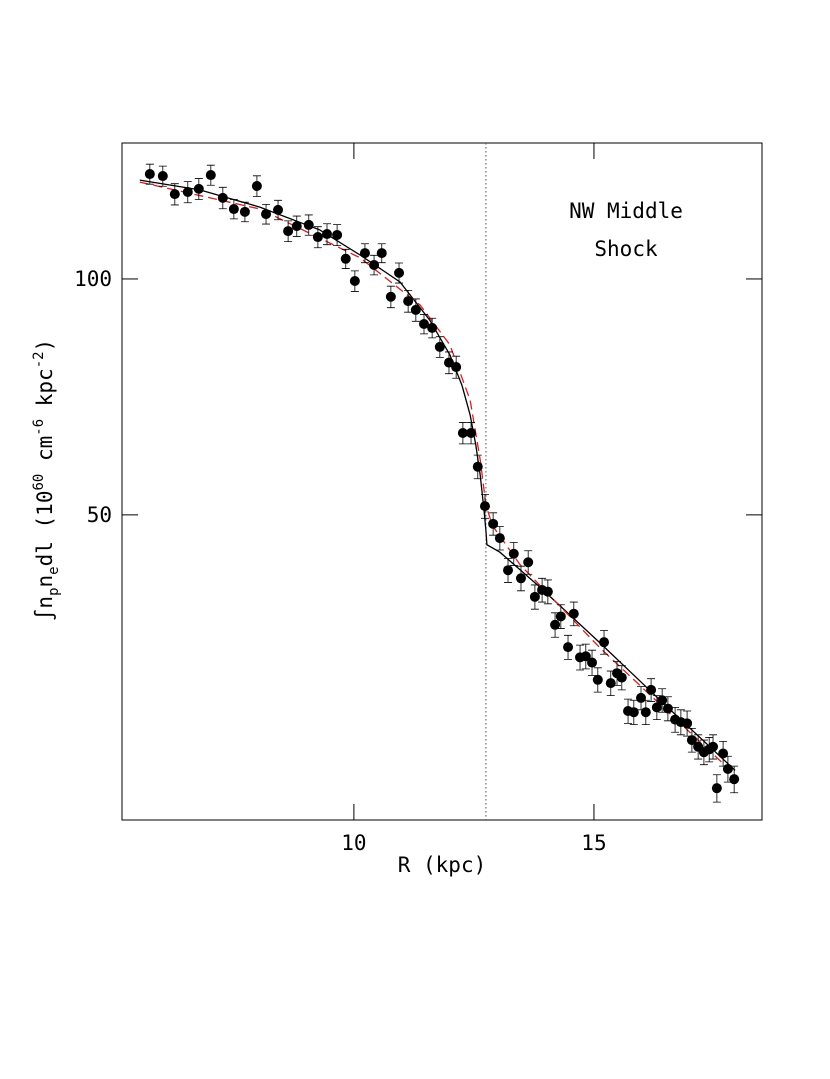 This screenshot has height=1079, width=830. What do you see at coordinates (45, 529) in the screenshot?
I see `y-label-part: dl (10` at bounding box center [45, 529].